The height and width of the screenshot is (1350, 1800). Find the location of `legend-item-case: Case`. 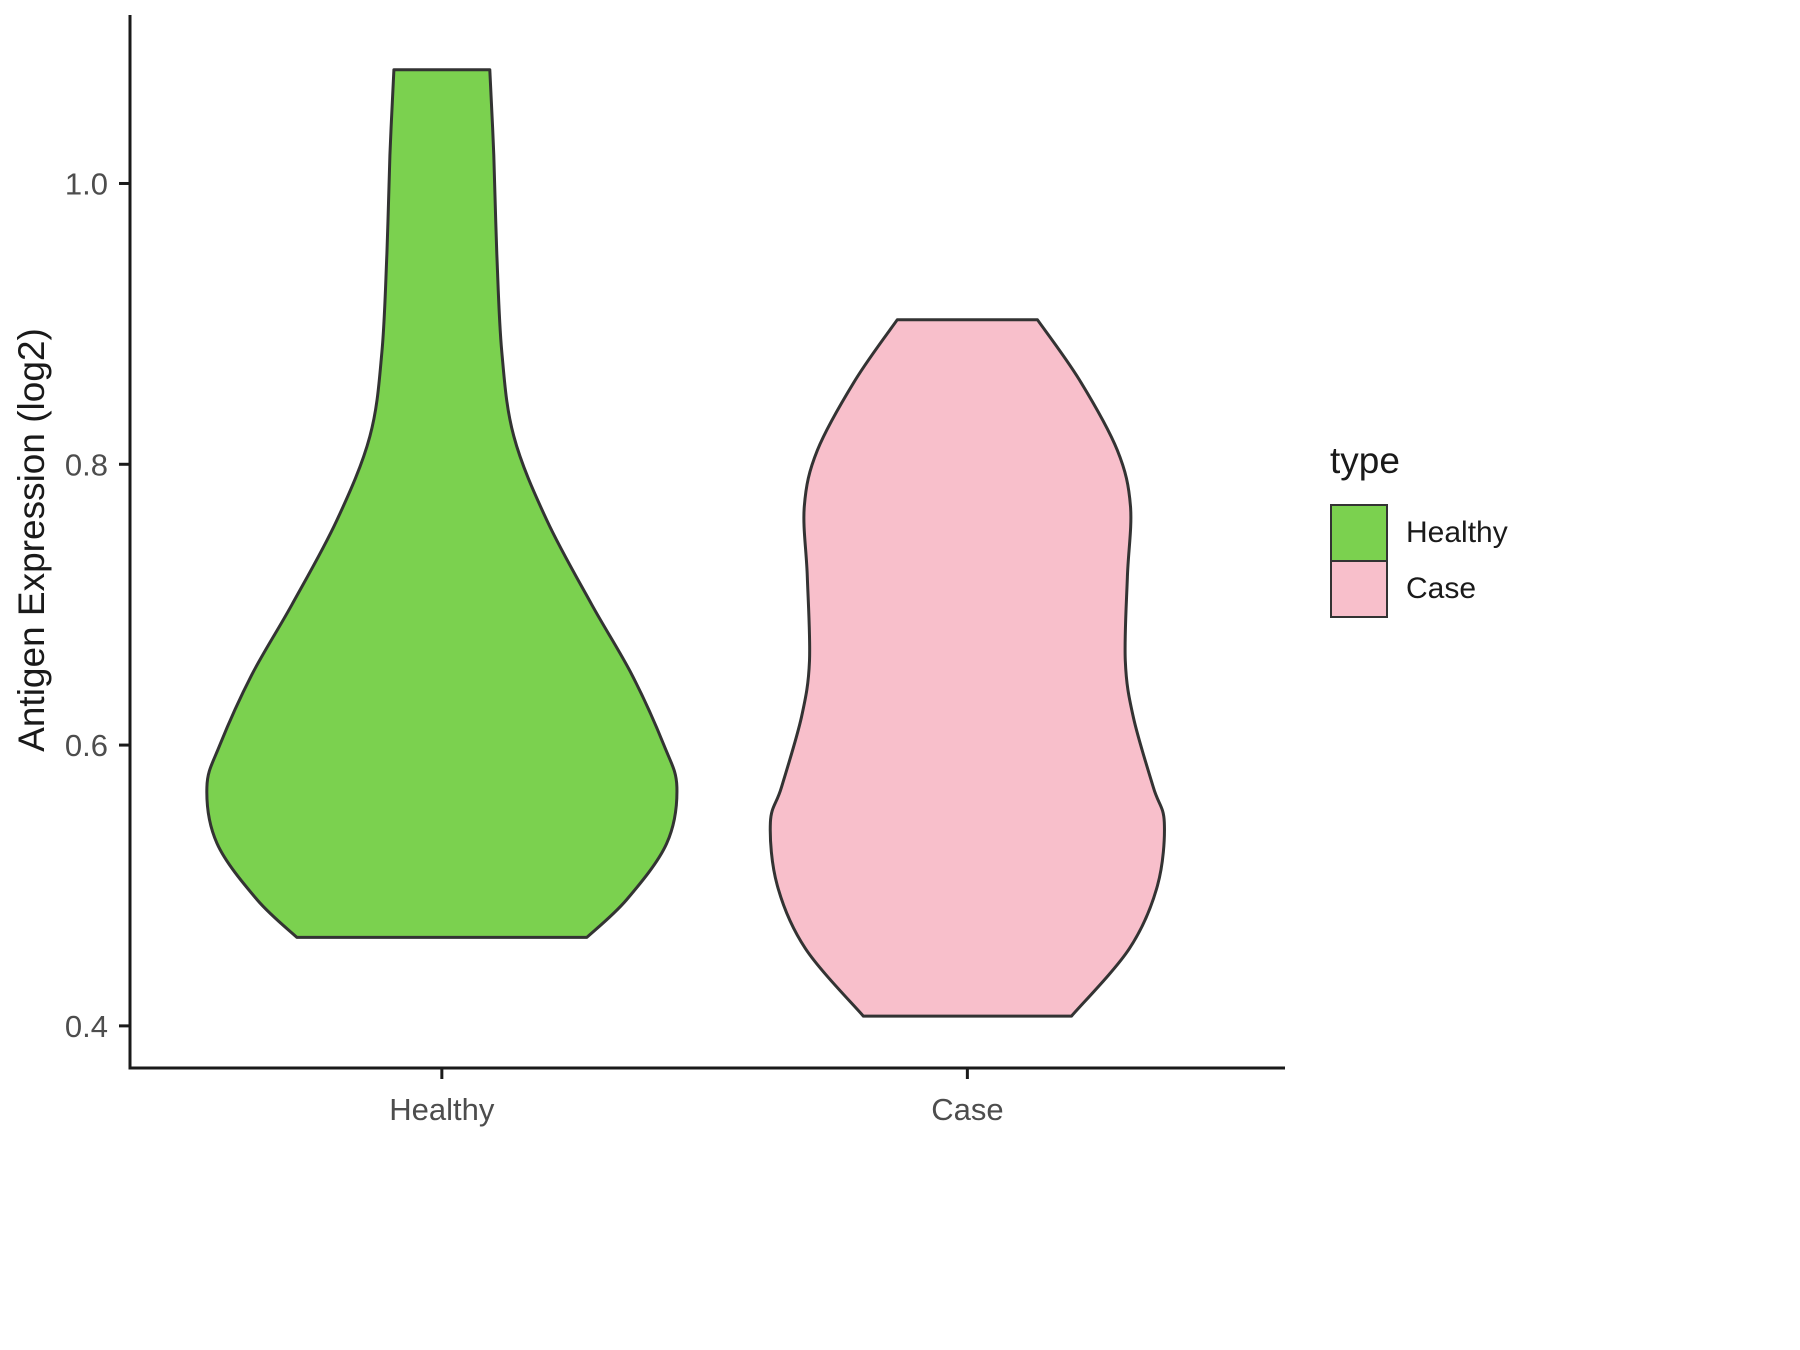

legend-item-case: Case is located at coordinates (1490, 589).